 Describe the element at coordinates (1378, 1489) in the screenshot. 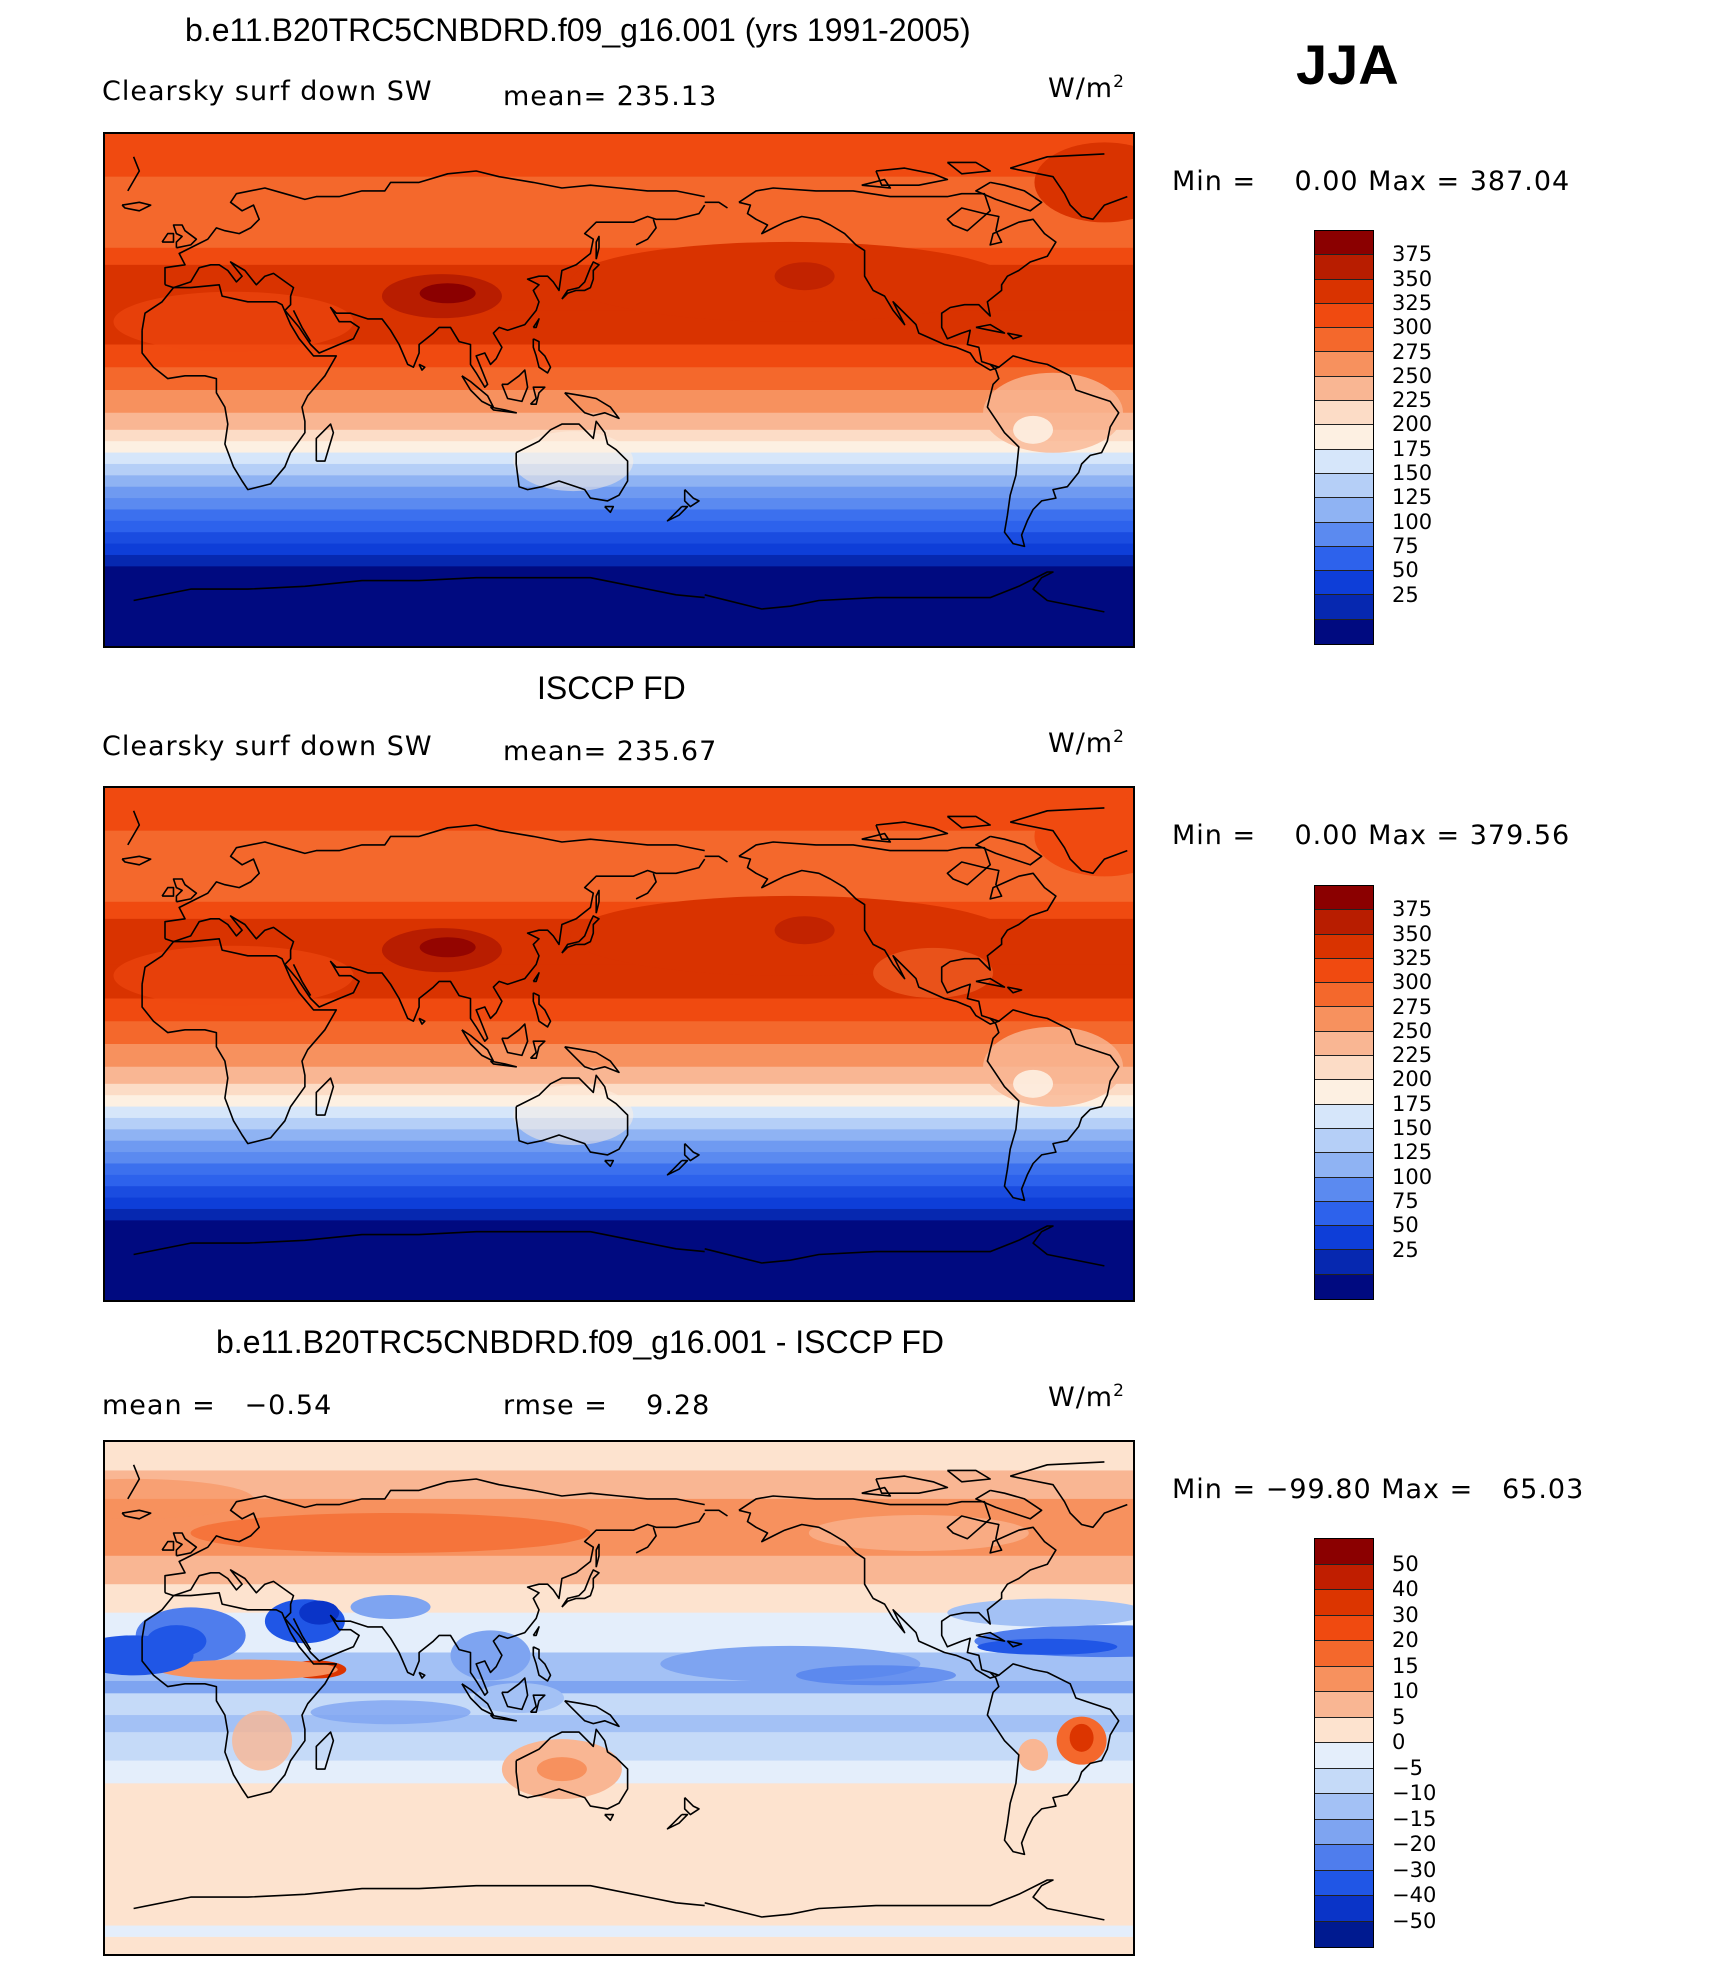

I see `panel-3-min-max: Min = −99.80 Max = 65.03` at that location.